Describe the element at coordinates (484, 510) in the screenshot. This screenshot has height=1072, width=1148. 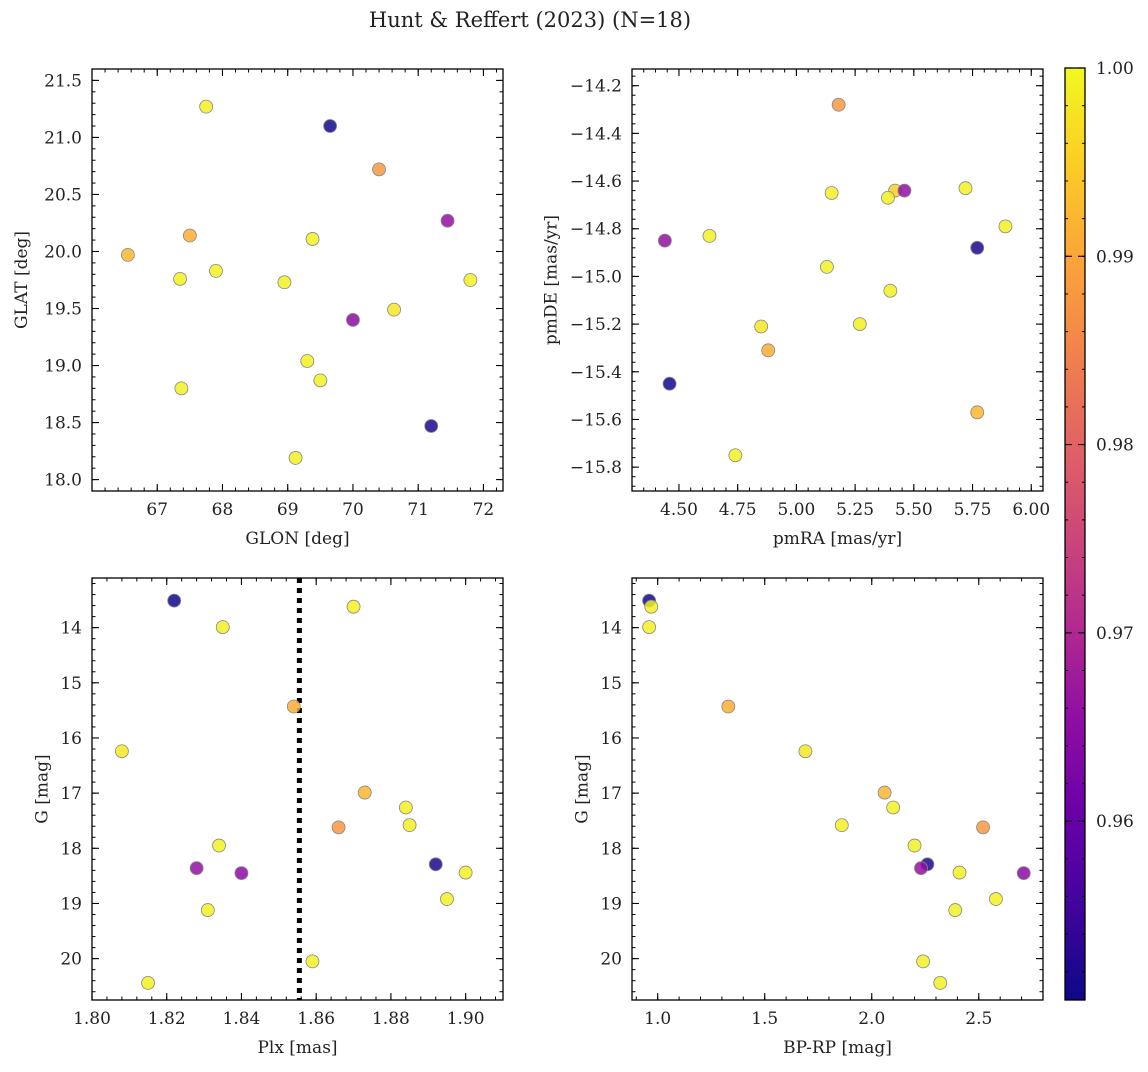
I see `x-tick-label: 72` at that location.